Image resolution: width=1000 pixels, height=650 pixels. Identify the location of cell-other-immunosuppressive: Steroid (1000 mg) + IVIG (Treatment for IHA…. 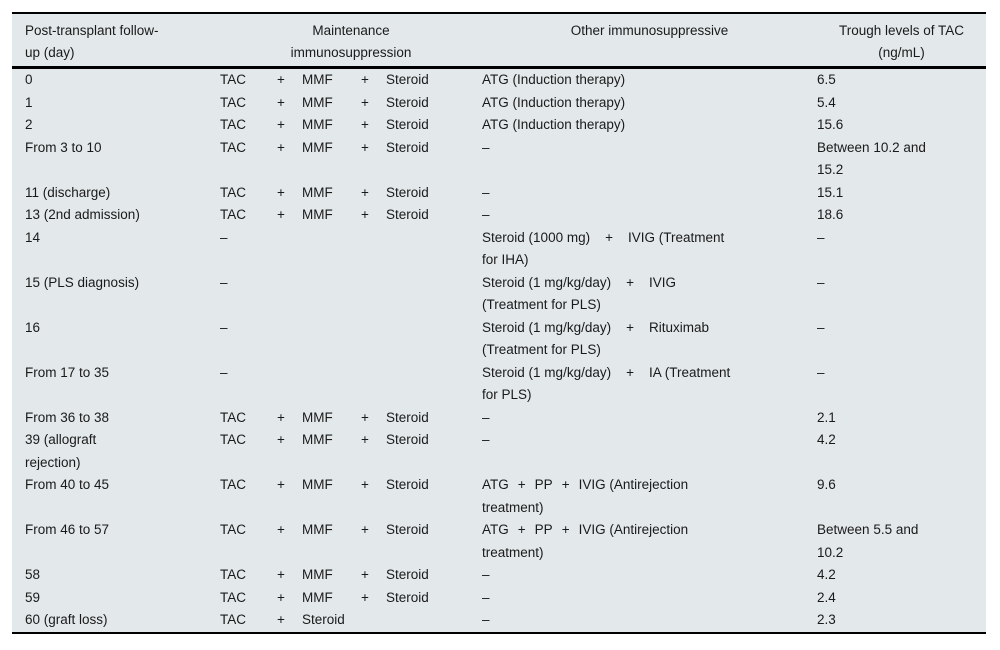
(649, 249).